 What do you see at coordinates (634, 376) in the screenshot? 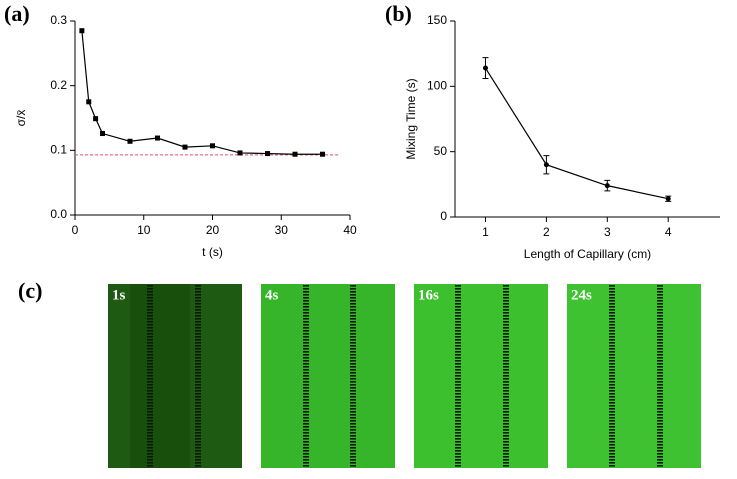
I see `image-panel: 24s` at bounding box center [634, 376].